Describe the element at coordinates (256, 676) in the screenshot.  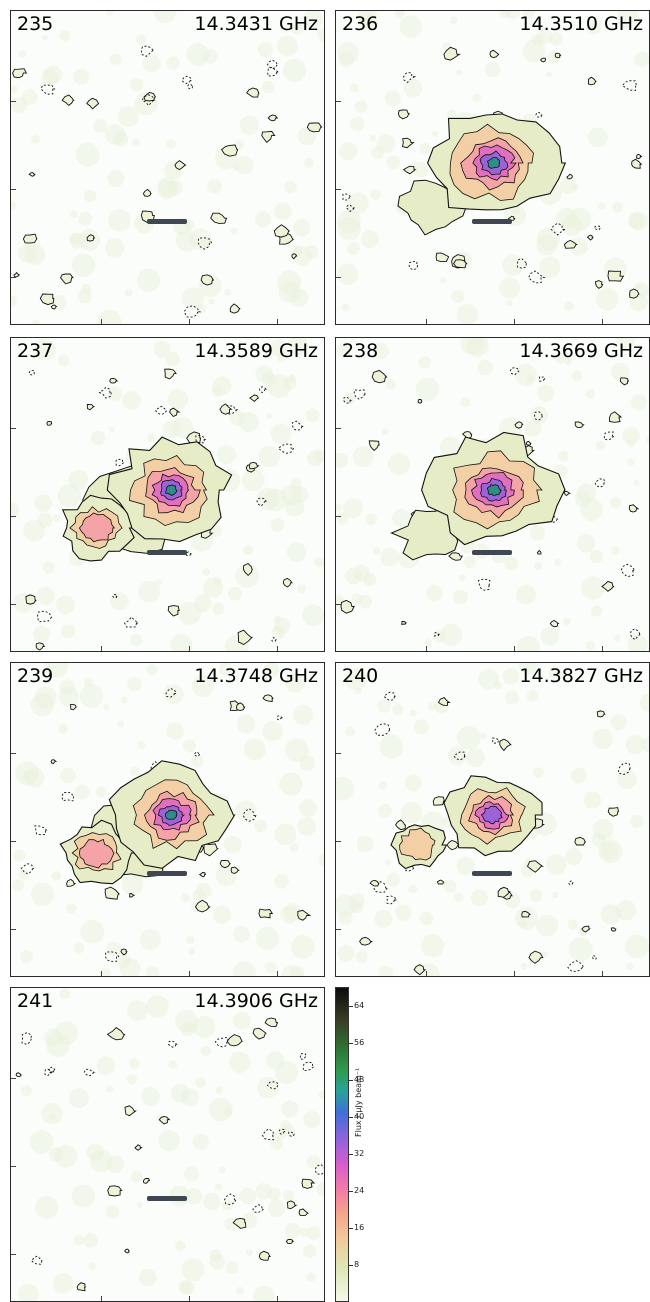
I see `channel-frequency: 14.3748 GHz` at that location.